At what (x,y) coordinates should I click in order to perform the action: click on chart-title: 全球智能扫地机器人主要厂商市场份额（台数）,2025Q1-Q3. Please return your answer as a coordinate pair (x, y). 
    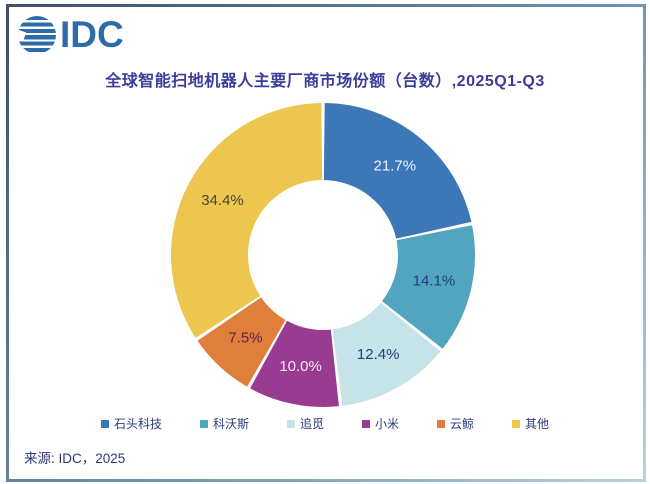
    Looking at the image, I should click on (325, 81).